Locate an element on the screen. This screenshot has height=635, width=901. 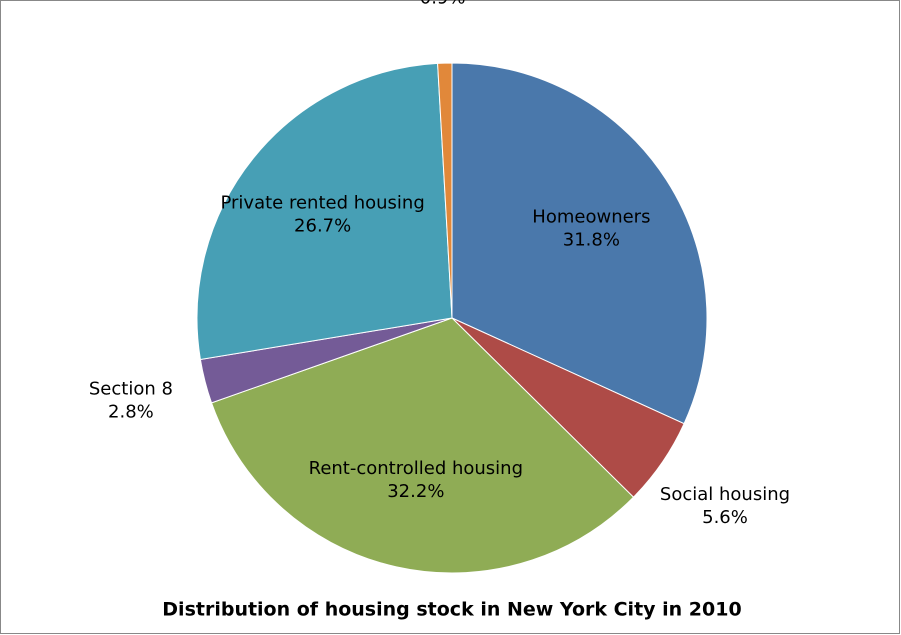
slice-label: Section 8 is located at coordinates (131, 388).